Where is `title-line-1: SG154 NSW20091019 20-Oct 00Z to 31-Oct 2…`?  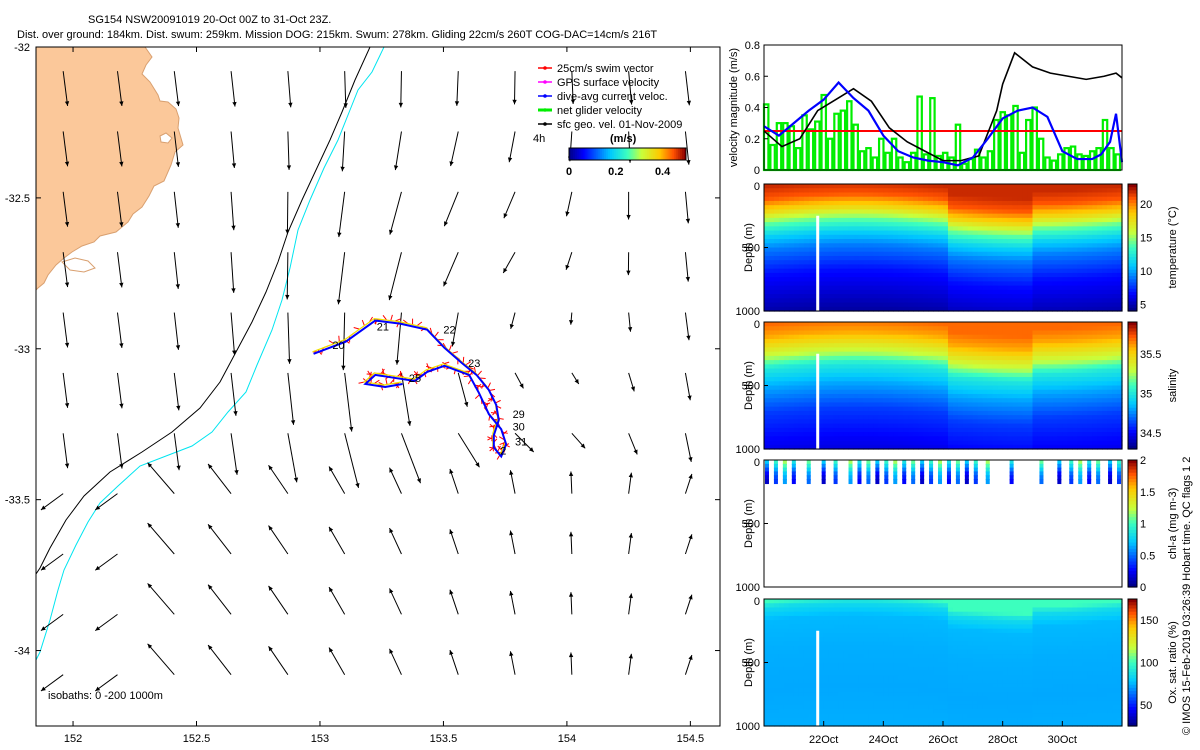
title-line-1: SG154 NSW20091019 20-Oct 00Z to 31-Oct 2… is located at coordinates (209, 20).